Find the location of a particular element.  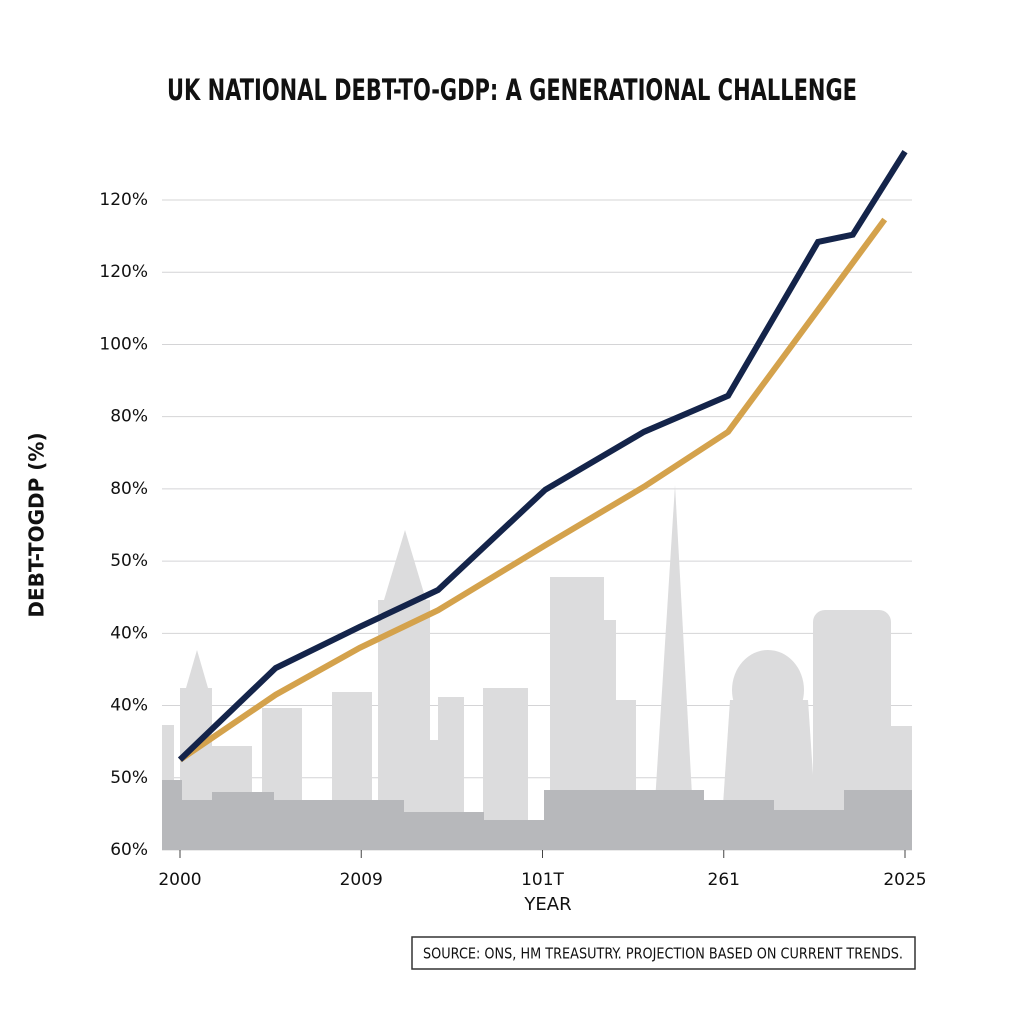

x-tick-label: 261 is located at coordinates (724, 880).